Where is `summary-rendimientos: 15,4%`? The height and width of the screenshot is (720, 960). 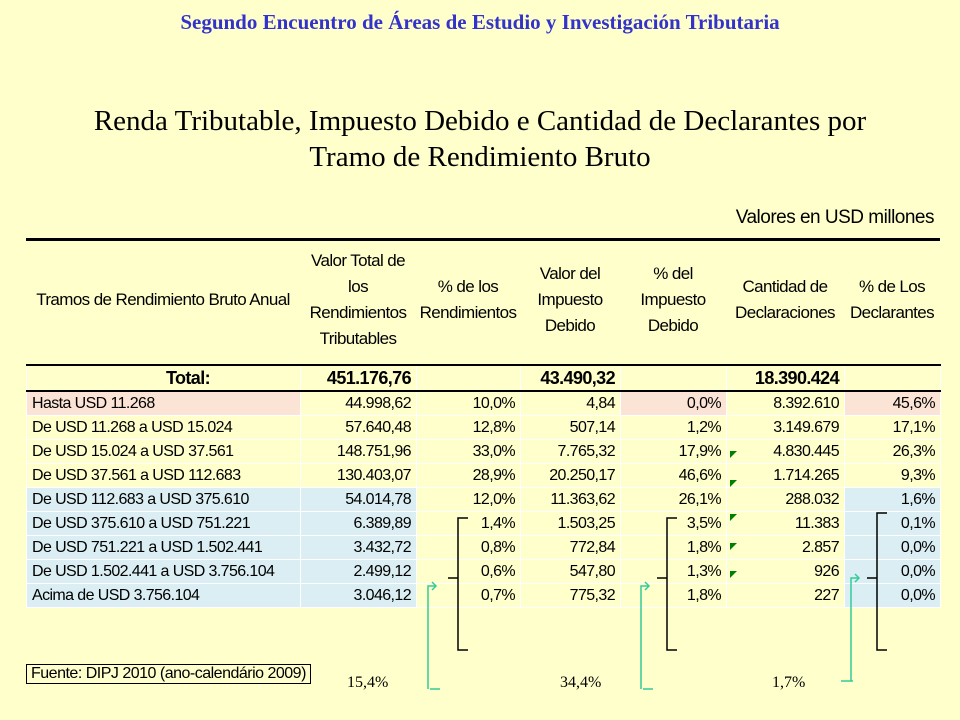
summary-rendimientos: 15,4% is located at coordinates (368, 682).